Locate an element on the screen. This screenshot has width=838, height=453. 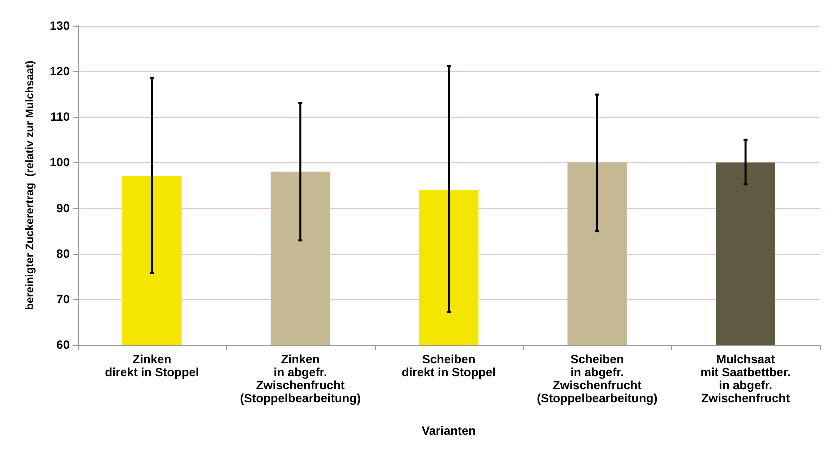
y-tick-label: 60 is located at coordinates (63, 345).